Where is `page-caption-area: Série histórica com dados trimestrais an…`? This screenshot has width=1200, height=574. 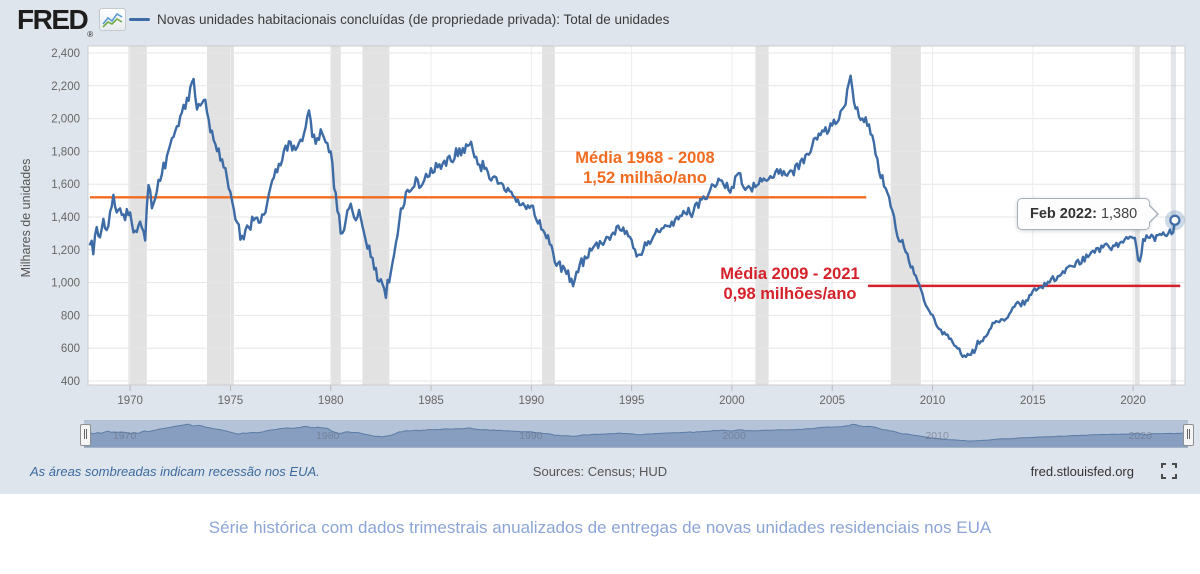 page-caption-area: Série histórica com dados trimestrais an… is located at coordinates (600, 534).